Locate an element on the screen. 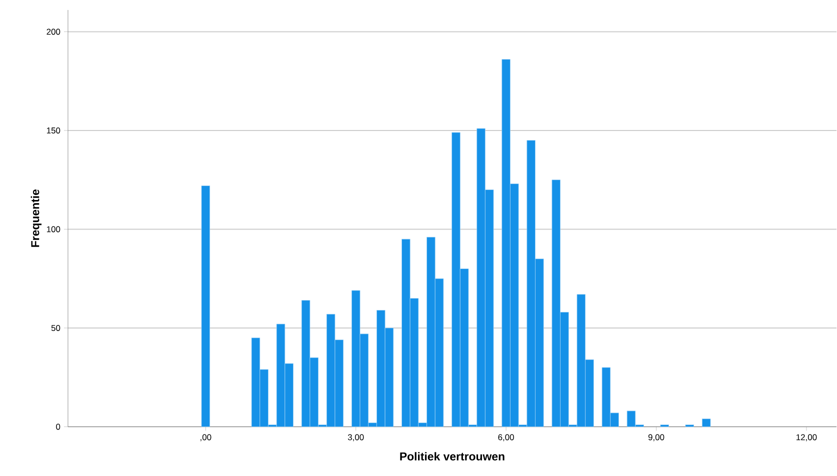 The width and height of the screenshot is (837, 476). x-tick-label: 3,00 is located at coordinates (356, 438).